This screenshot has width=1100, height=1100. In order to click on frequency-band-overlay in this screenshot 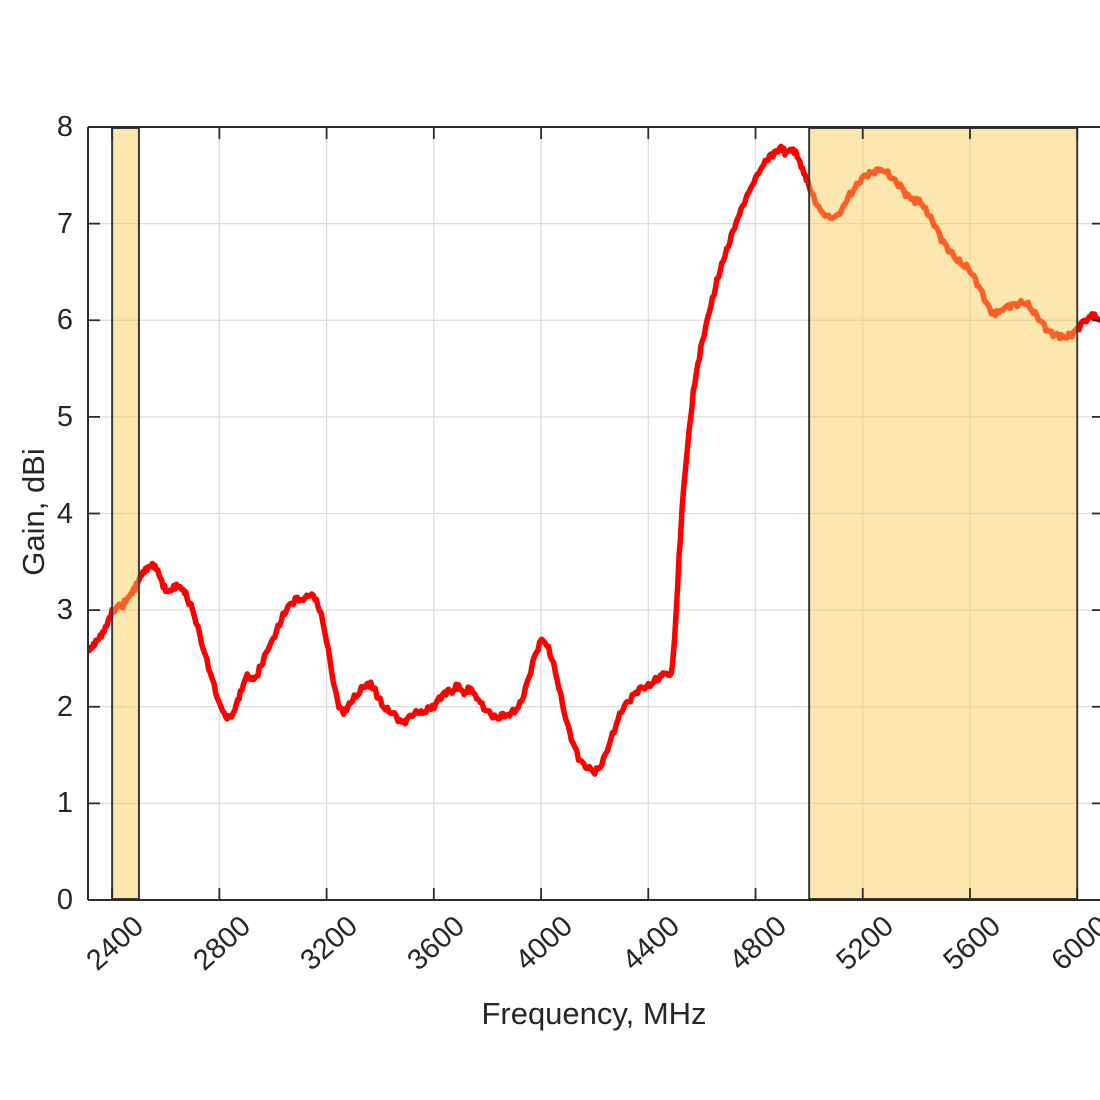, I will do `click(125, 513)`.